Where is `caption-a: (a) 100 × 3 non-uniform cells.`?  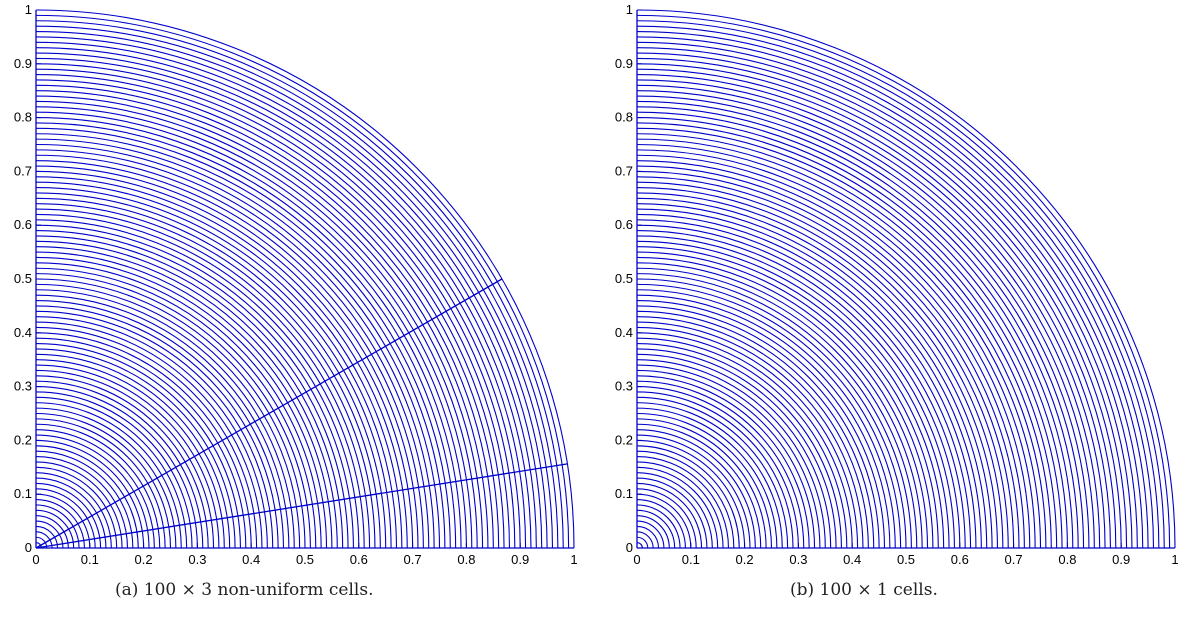
caption-a: (a) 100 × 3 non-uniform cells. is located at coordinates (244, 590).